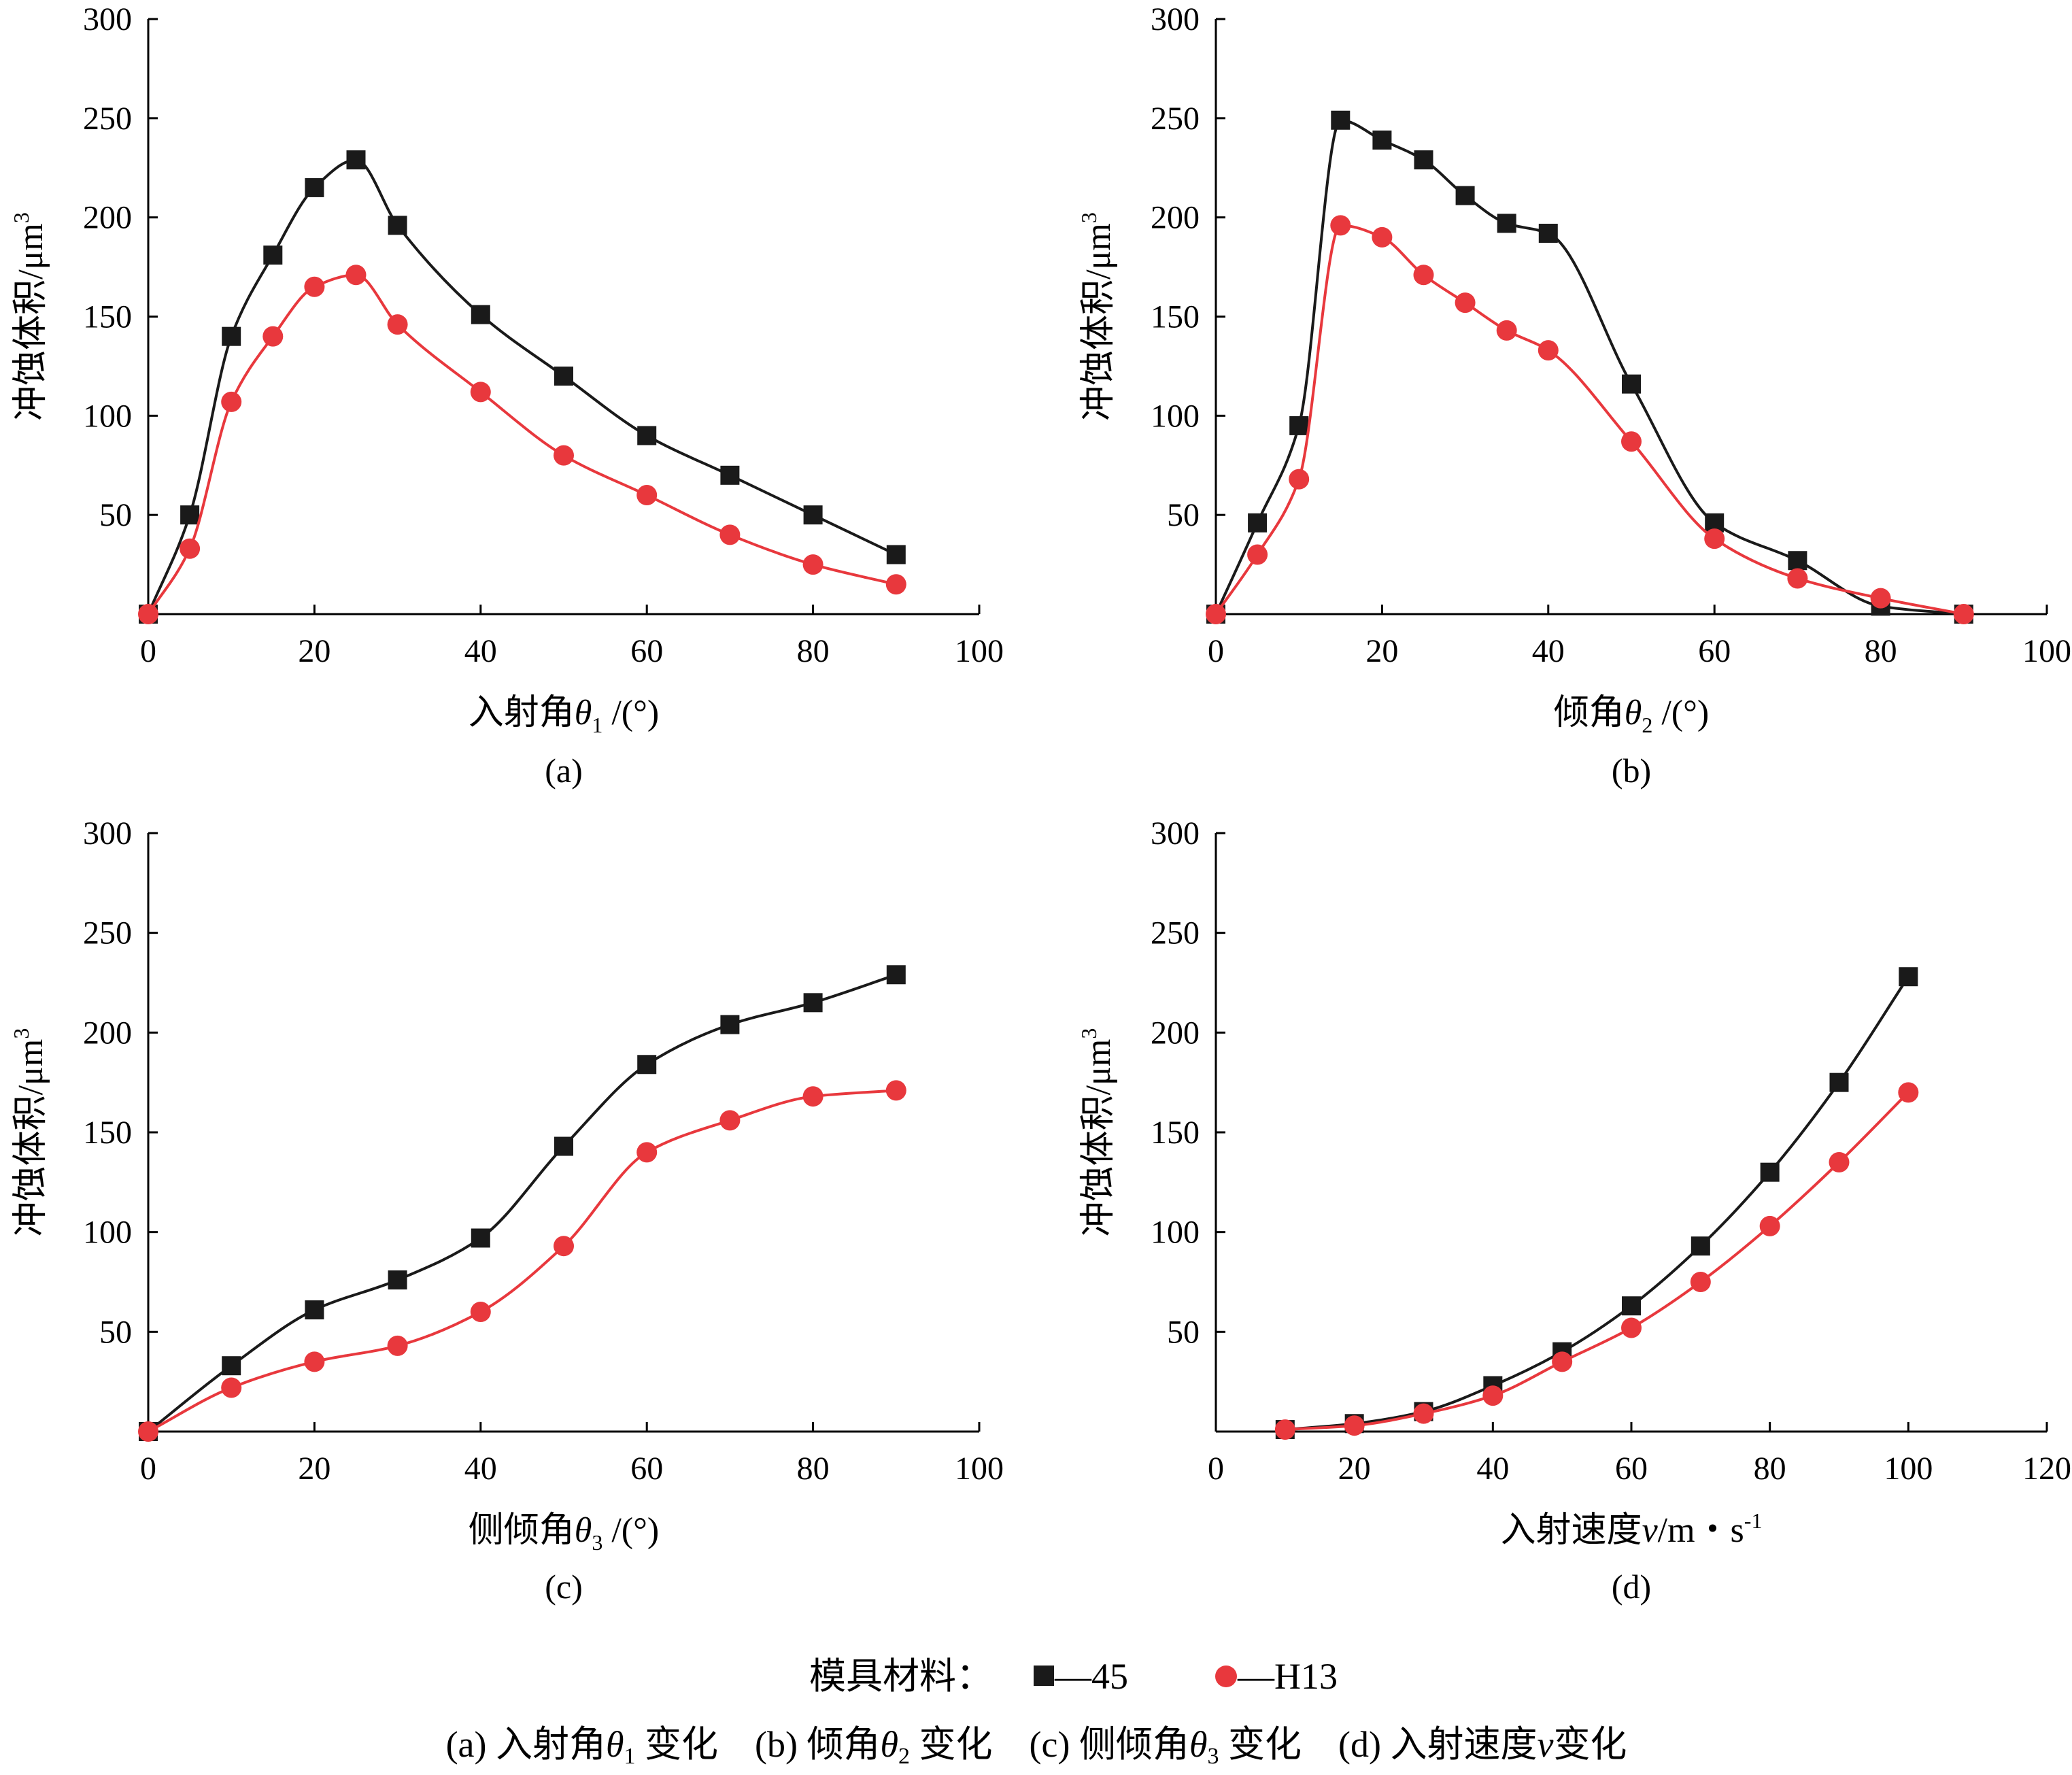 This screenshot has width=2072, height=1775. I want to click on legend-label: 模具材料：, so click(901, 1676).